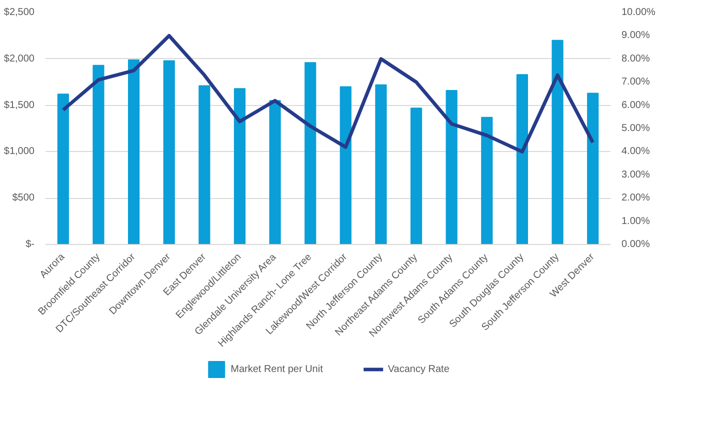 The image size is (715, 435). I want to click on y-tick-label: $1,000, so click(19, 152).